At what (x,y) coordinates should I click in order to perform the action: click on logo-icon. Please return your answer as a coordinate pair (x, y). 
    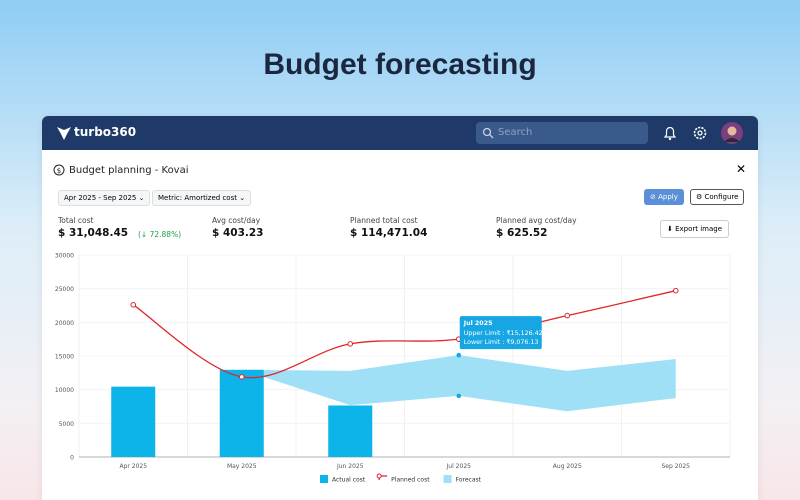
    Looking at the image, I should click on (64, 133).